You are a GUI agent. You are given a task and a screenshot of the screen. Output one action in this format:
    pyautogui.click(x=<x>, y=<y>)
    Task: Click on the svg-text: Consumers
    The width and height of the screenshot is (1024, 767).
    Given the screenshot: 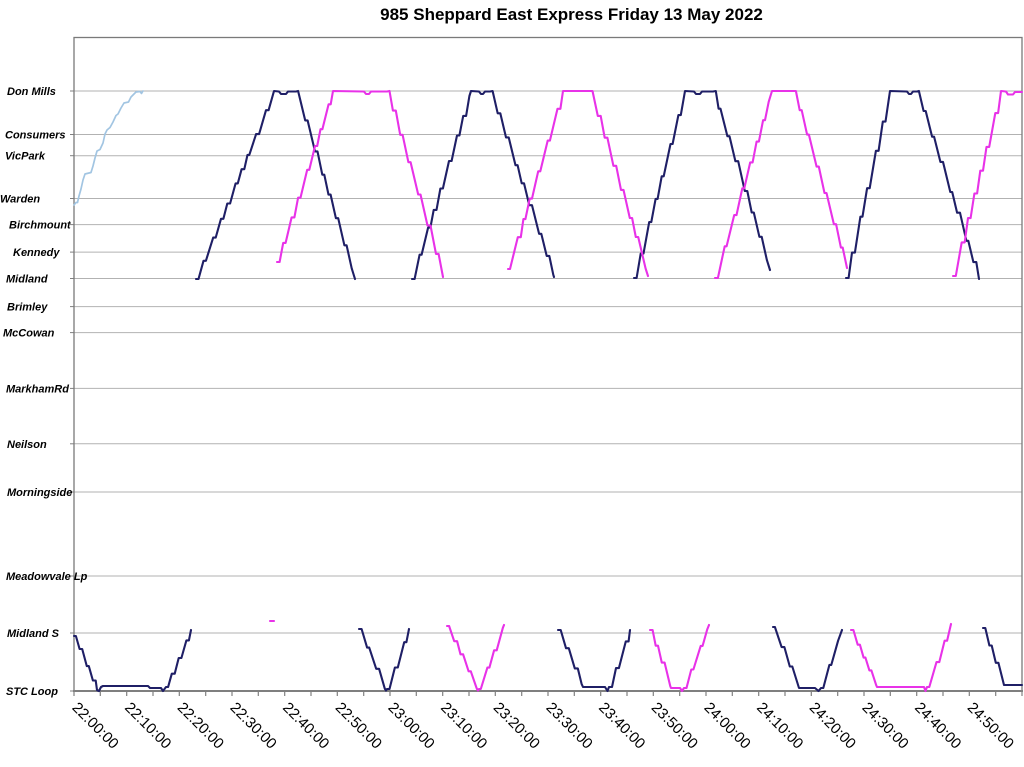 What is the action you would take?
    pyautogui.click(x=35, y=136)
    